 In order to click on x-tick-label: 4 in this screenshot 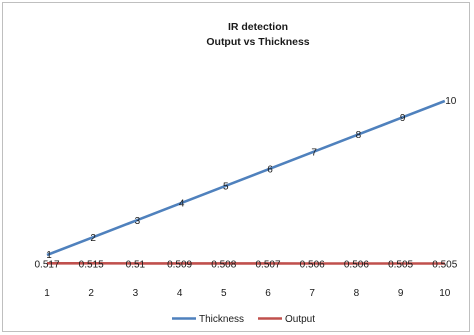, I will do `click(180, 293)`.